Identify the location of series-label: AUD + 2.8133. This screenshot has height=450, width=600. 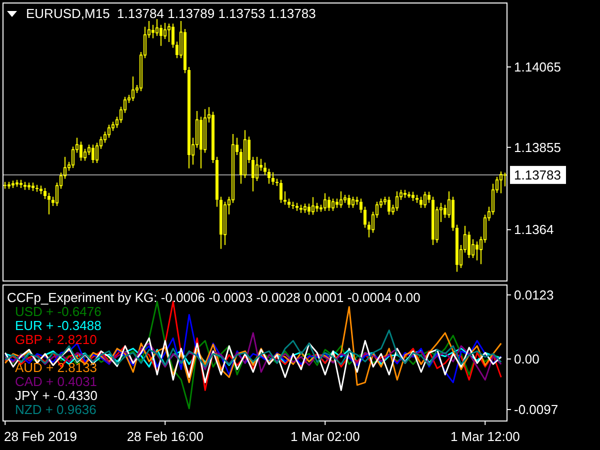
(56, 367).